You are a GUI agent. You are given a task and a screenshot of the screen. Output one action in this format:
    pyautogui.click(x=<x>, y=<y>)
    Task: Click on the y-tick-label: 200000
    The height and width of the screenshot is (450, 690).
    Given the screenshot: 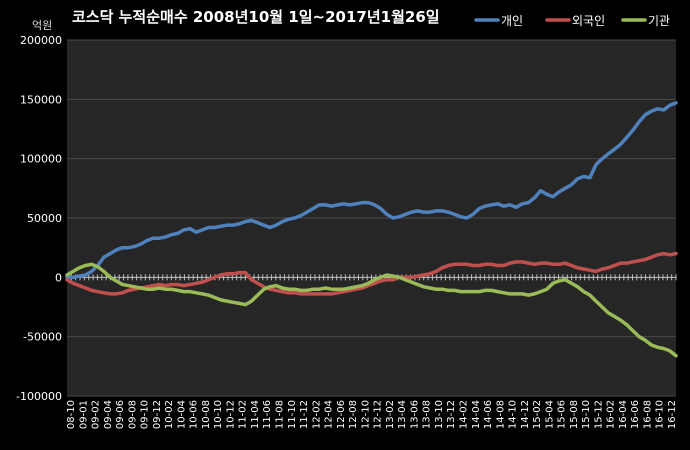 What is the action you would take?
    pyautogui.click(x=41, y=40)
    